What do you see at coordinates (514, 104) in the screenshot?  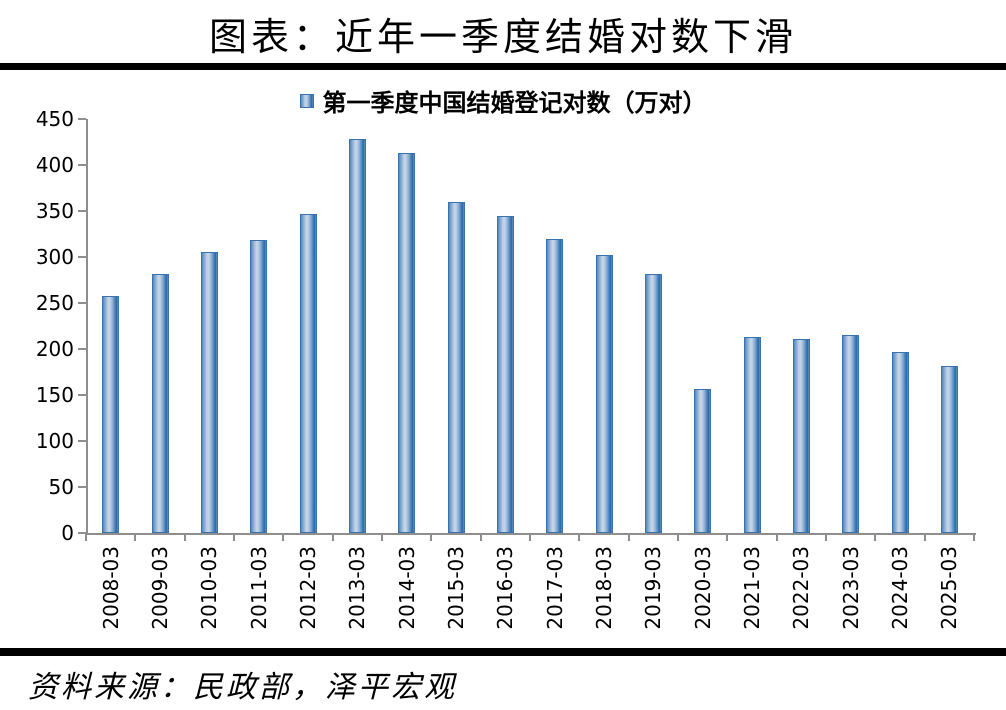 I see `legend-label: 第一季度中国结婚登记对数（万对）` at bounding box center [514, 104].